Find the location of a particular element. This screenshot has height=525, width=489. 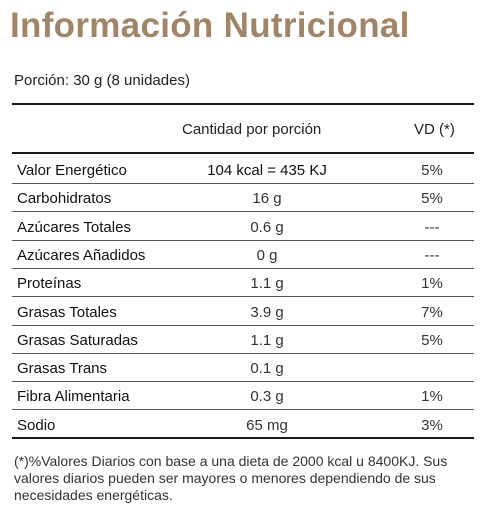

table-row: Valor Energético 104 kcal = 435 KJ 5% is located at coordinates (243, 170).